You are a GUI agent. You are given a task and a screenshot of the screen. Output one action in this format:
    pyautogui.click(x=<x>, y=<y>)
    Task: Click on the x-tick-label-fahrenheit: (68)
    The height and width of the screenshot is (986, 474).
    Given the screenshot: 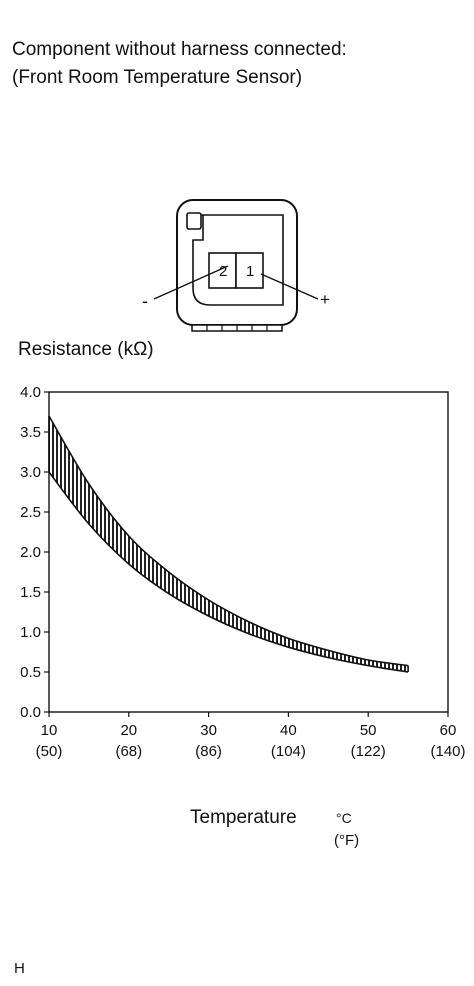 What is the action you would take?
    pyautogui.click(x=128, y=751)
    